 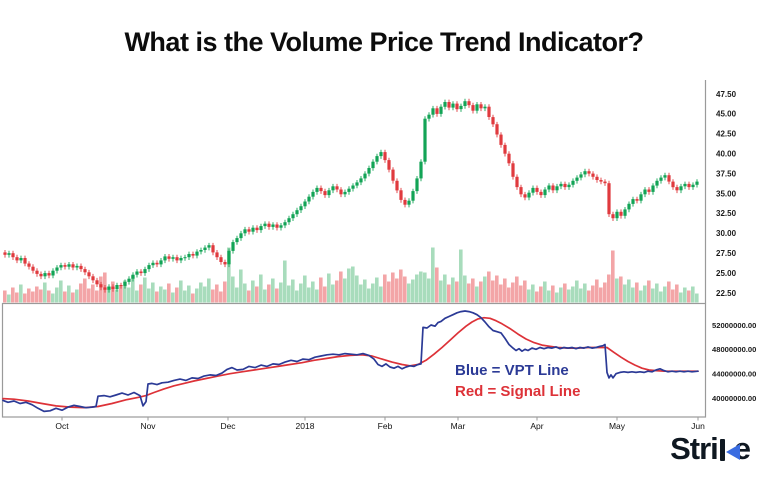 What do you see at coordinates (512, 370) in the screenshot?
I see `legend-vpt-line: Blue = VPT Line` at bounding box center [512, 370].